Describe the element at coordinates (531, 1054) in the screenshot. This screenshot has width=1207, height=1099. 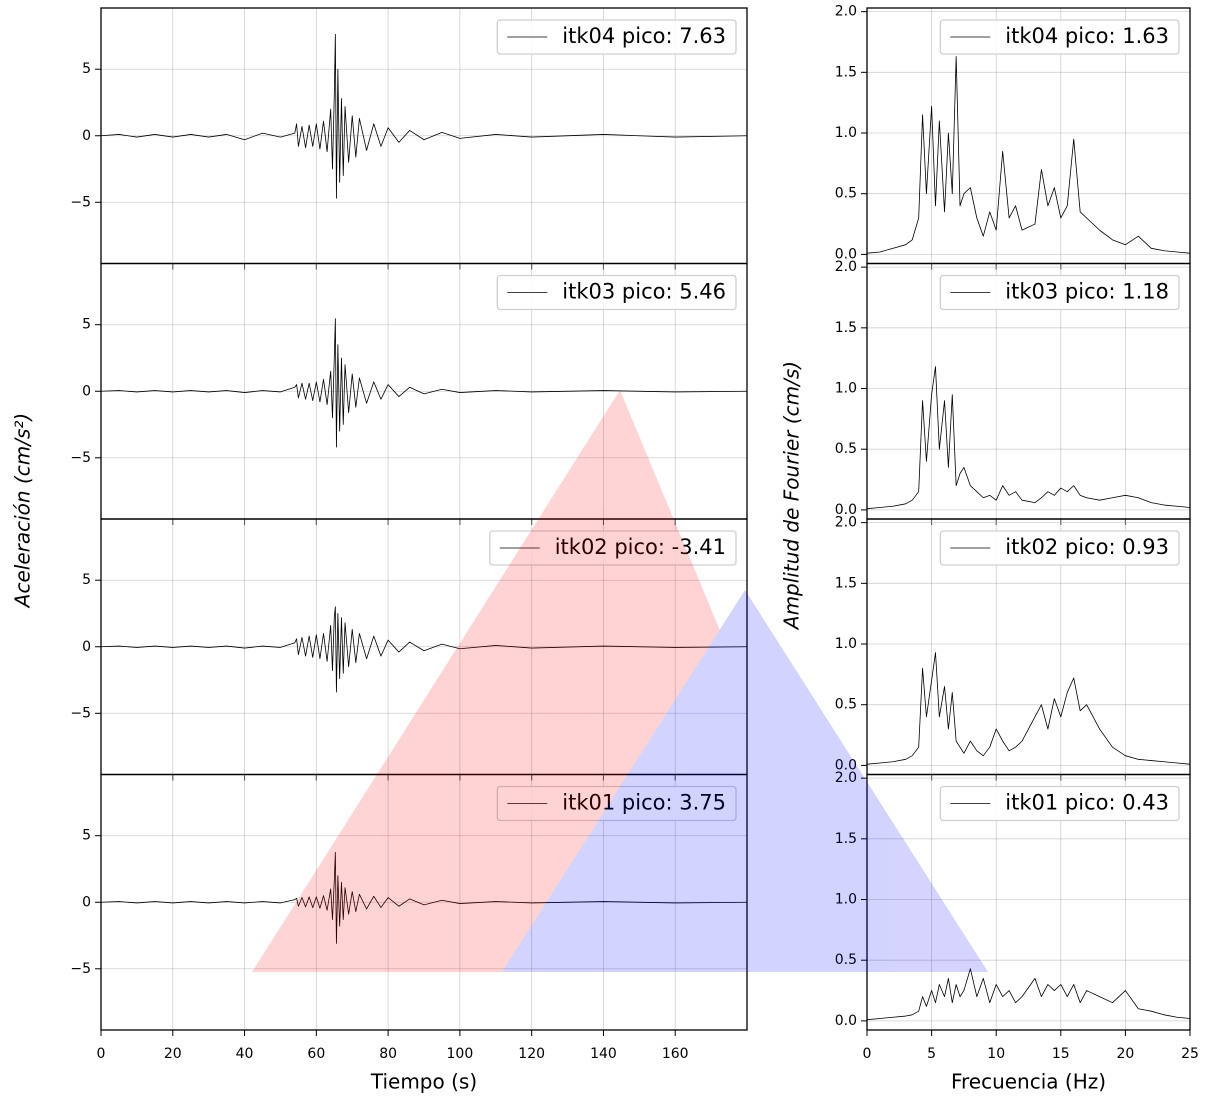
I see `x-tick-label: 120` at that location.